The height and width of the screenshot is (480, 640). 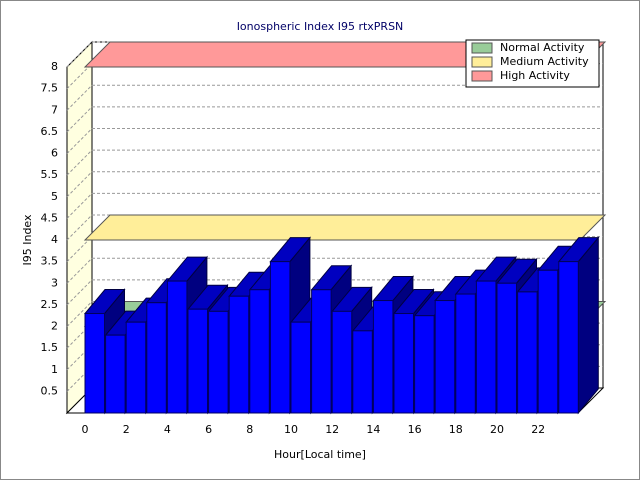 I want to click on y-tick-label: 2.5, so click(x=50, y=304).